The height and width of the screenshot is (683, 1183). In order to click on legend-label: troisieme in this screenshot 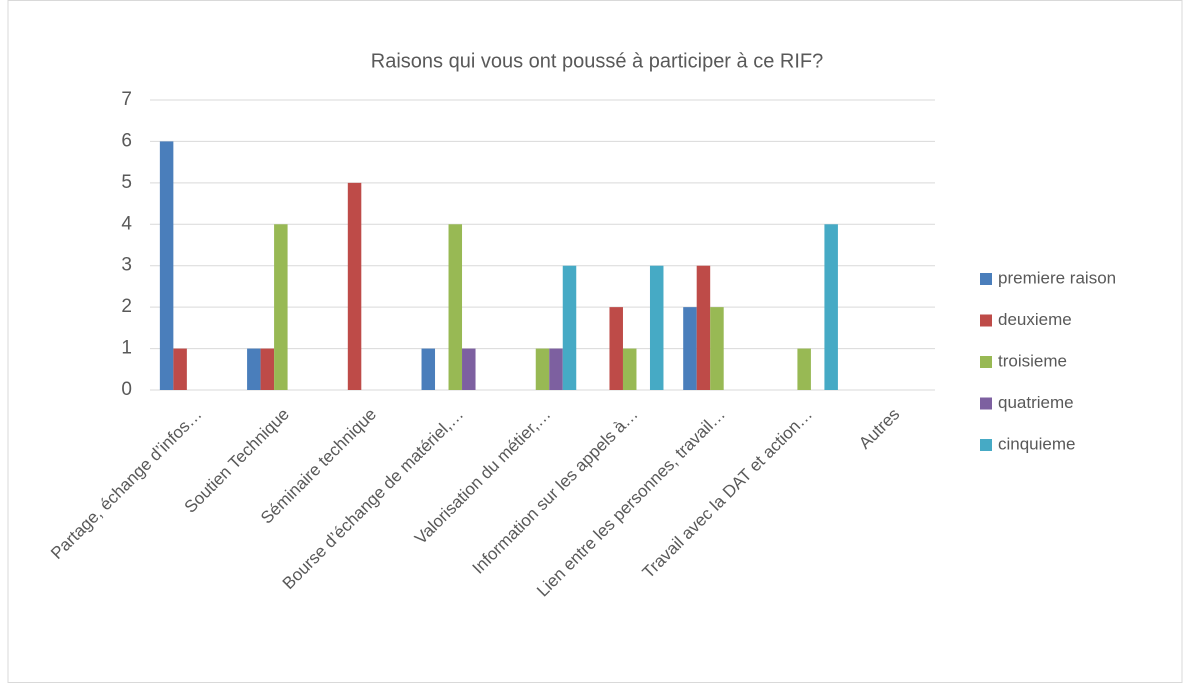, I will do `click(1032, 360)`.